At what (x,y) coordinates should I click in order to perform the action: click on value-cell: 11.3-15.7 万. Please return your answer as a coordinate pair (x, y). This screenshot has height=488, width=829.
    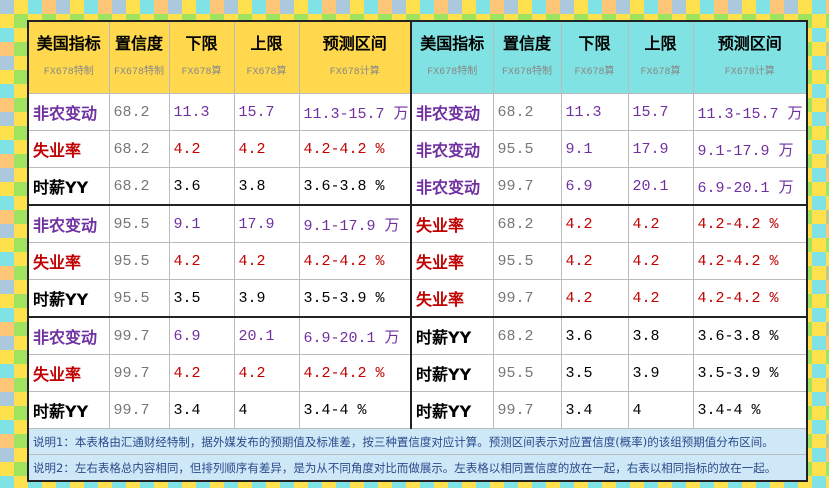
    Looking at the image, I should click on (355, 112).